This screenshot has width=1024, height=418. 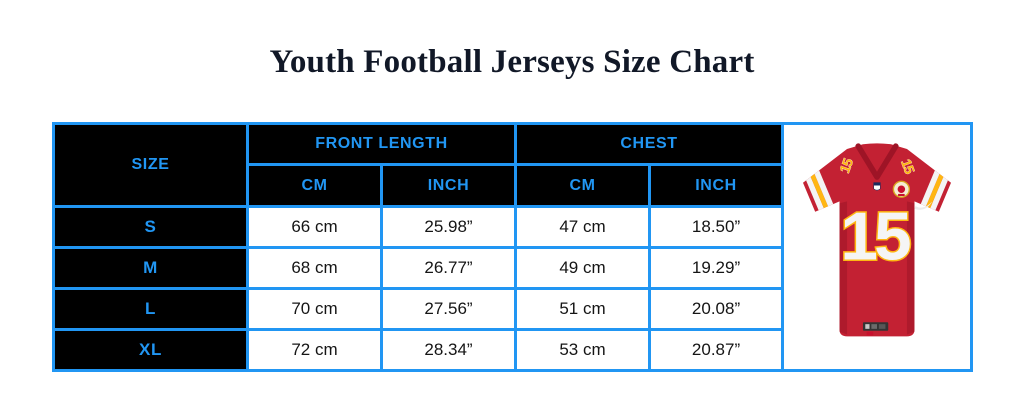 I want to click on header-front-cm: CM, so click(x=314, y=185).